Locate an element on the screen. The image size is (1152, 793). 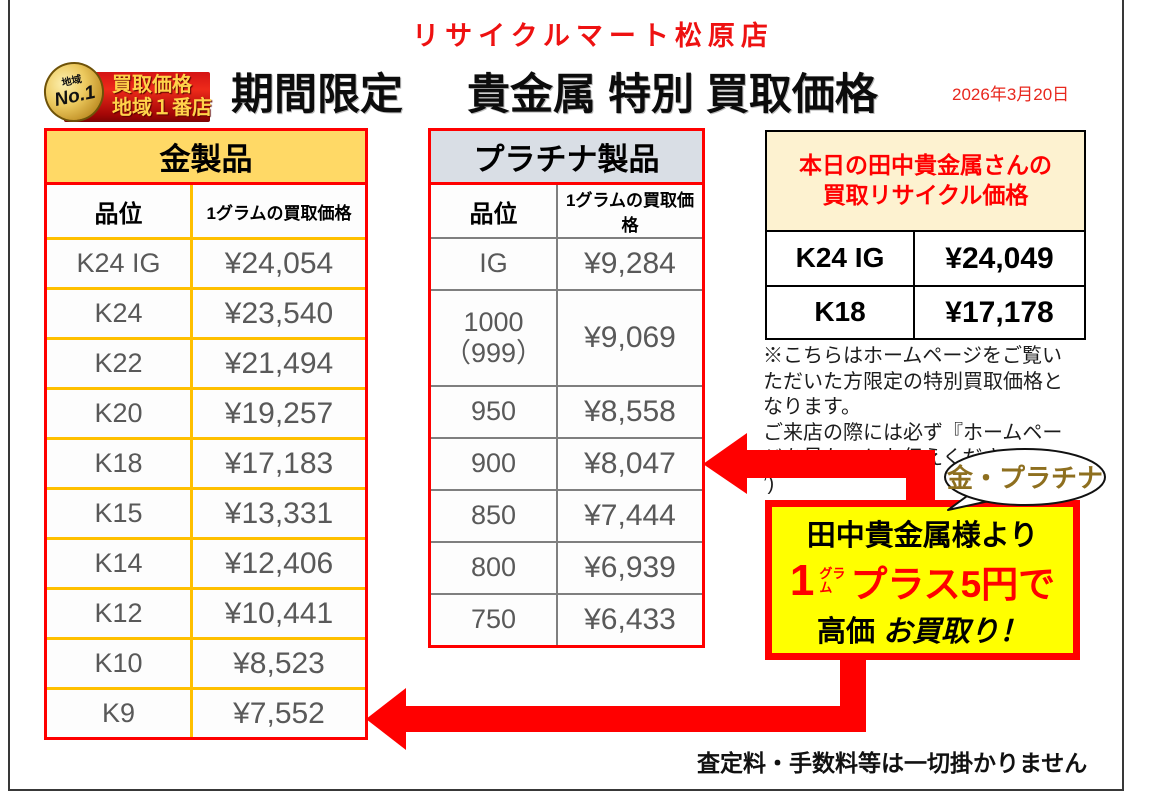
item-cell: IG is located at coordinates (494, 264).